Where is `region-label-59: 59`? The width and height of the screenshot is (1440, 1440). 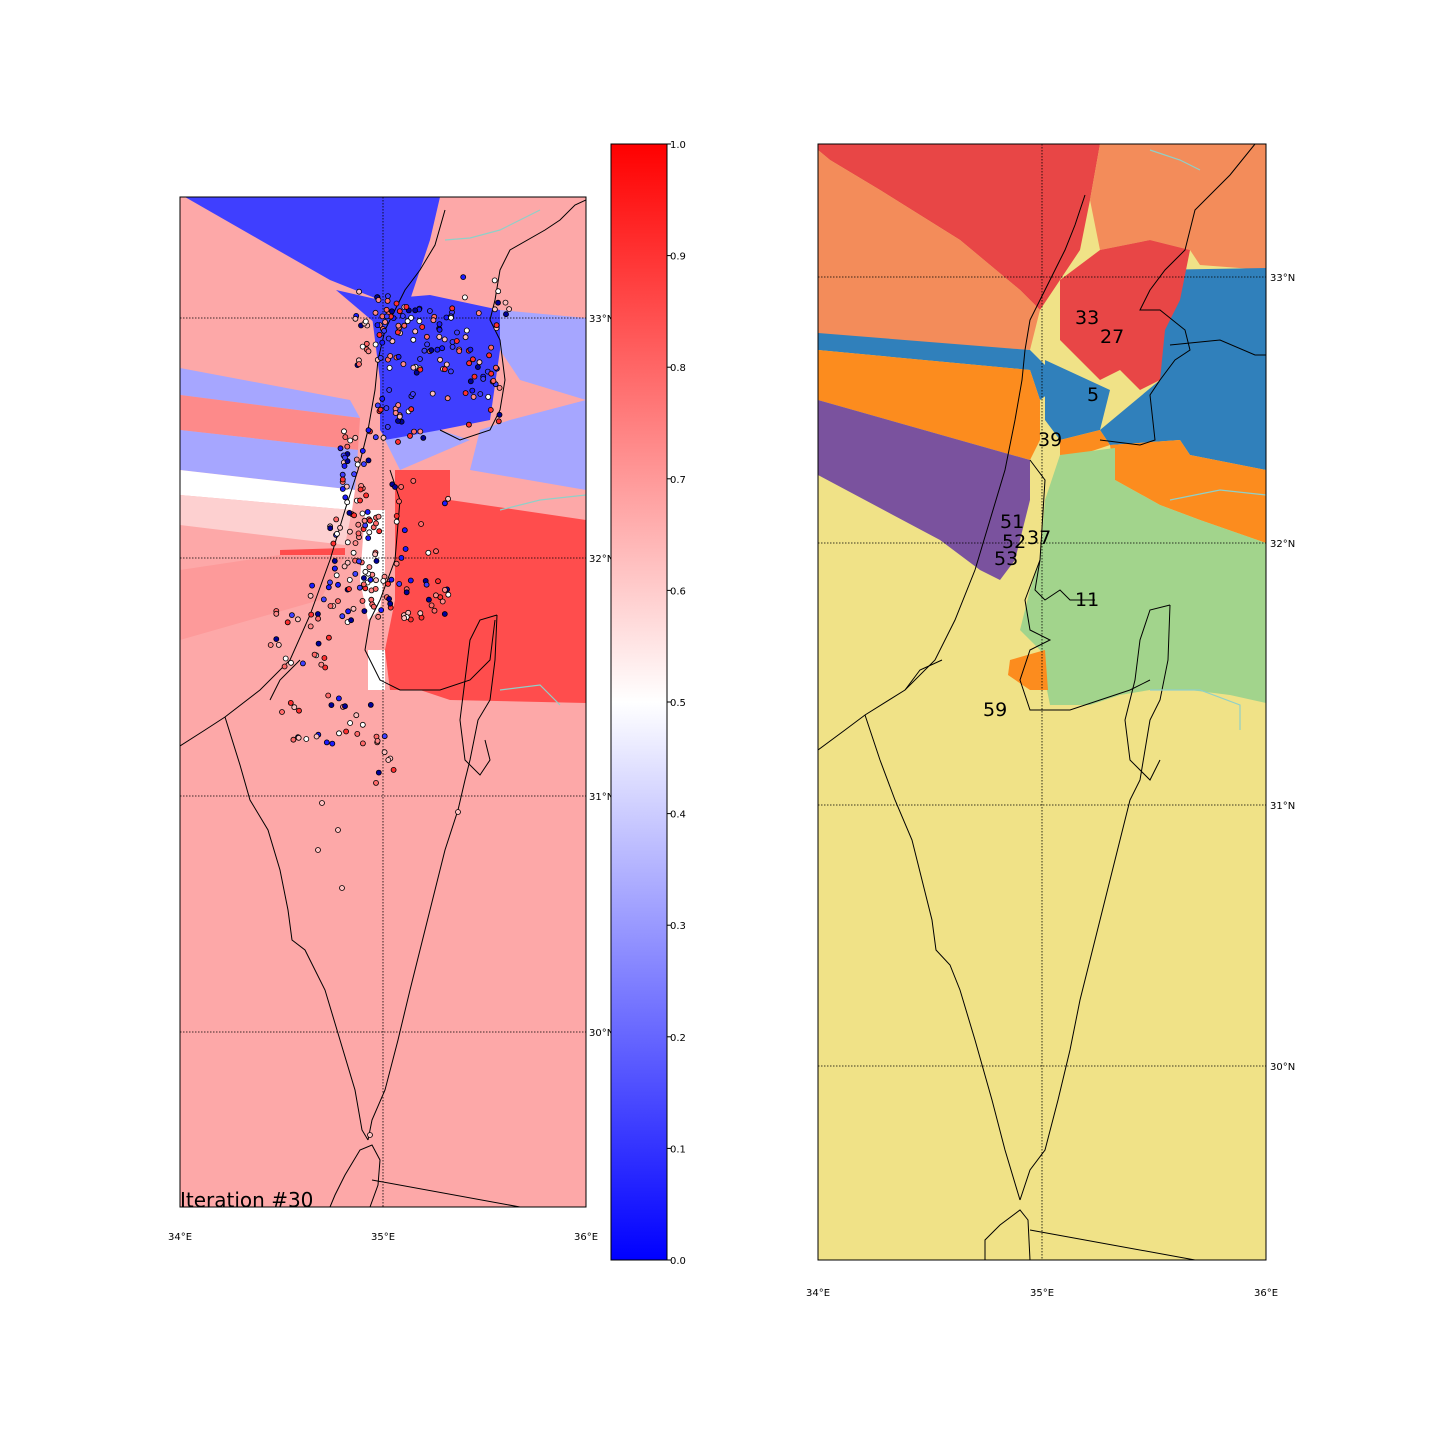 region-label-59: 59 is located at coordinates (995, 710).